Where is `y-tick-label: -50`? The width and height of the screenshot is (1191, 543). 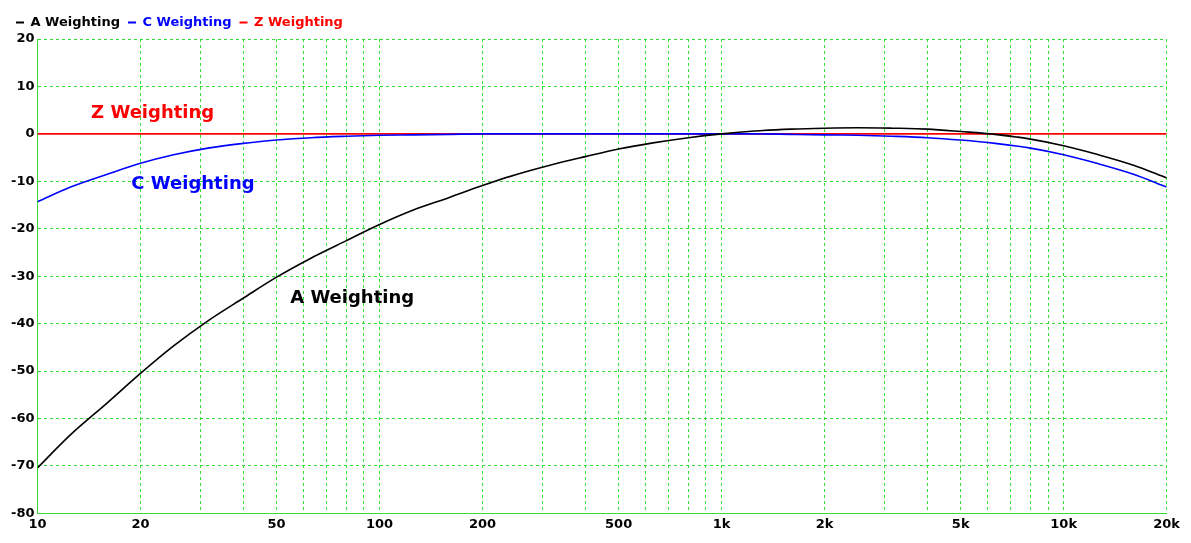 y-tick-label: -50 is located at coordinates (22, 370).